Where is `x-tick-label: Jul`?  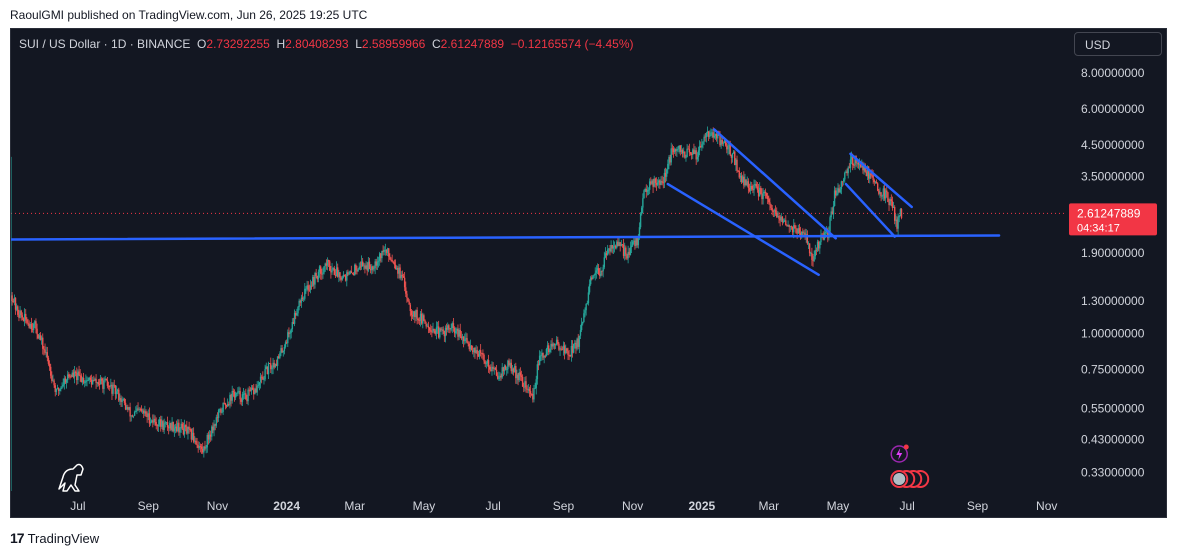
x-tick-label: Jul is located at coordinates (907, 506).